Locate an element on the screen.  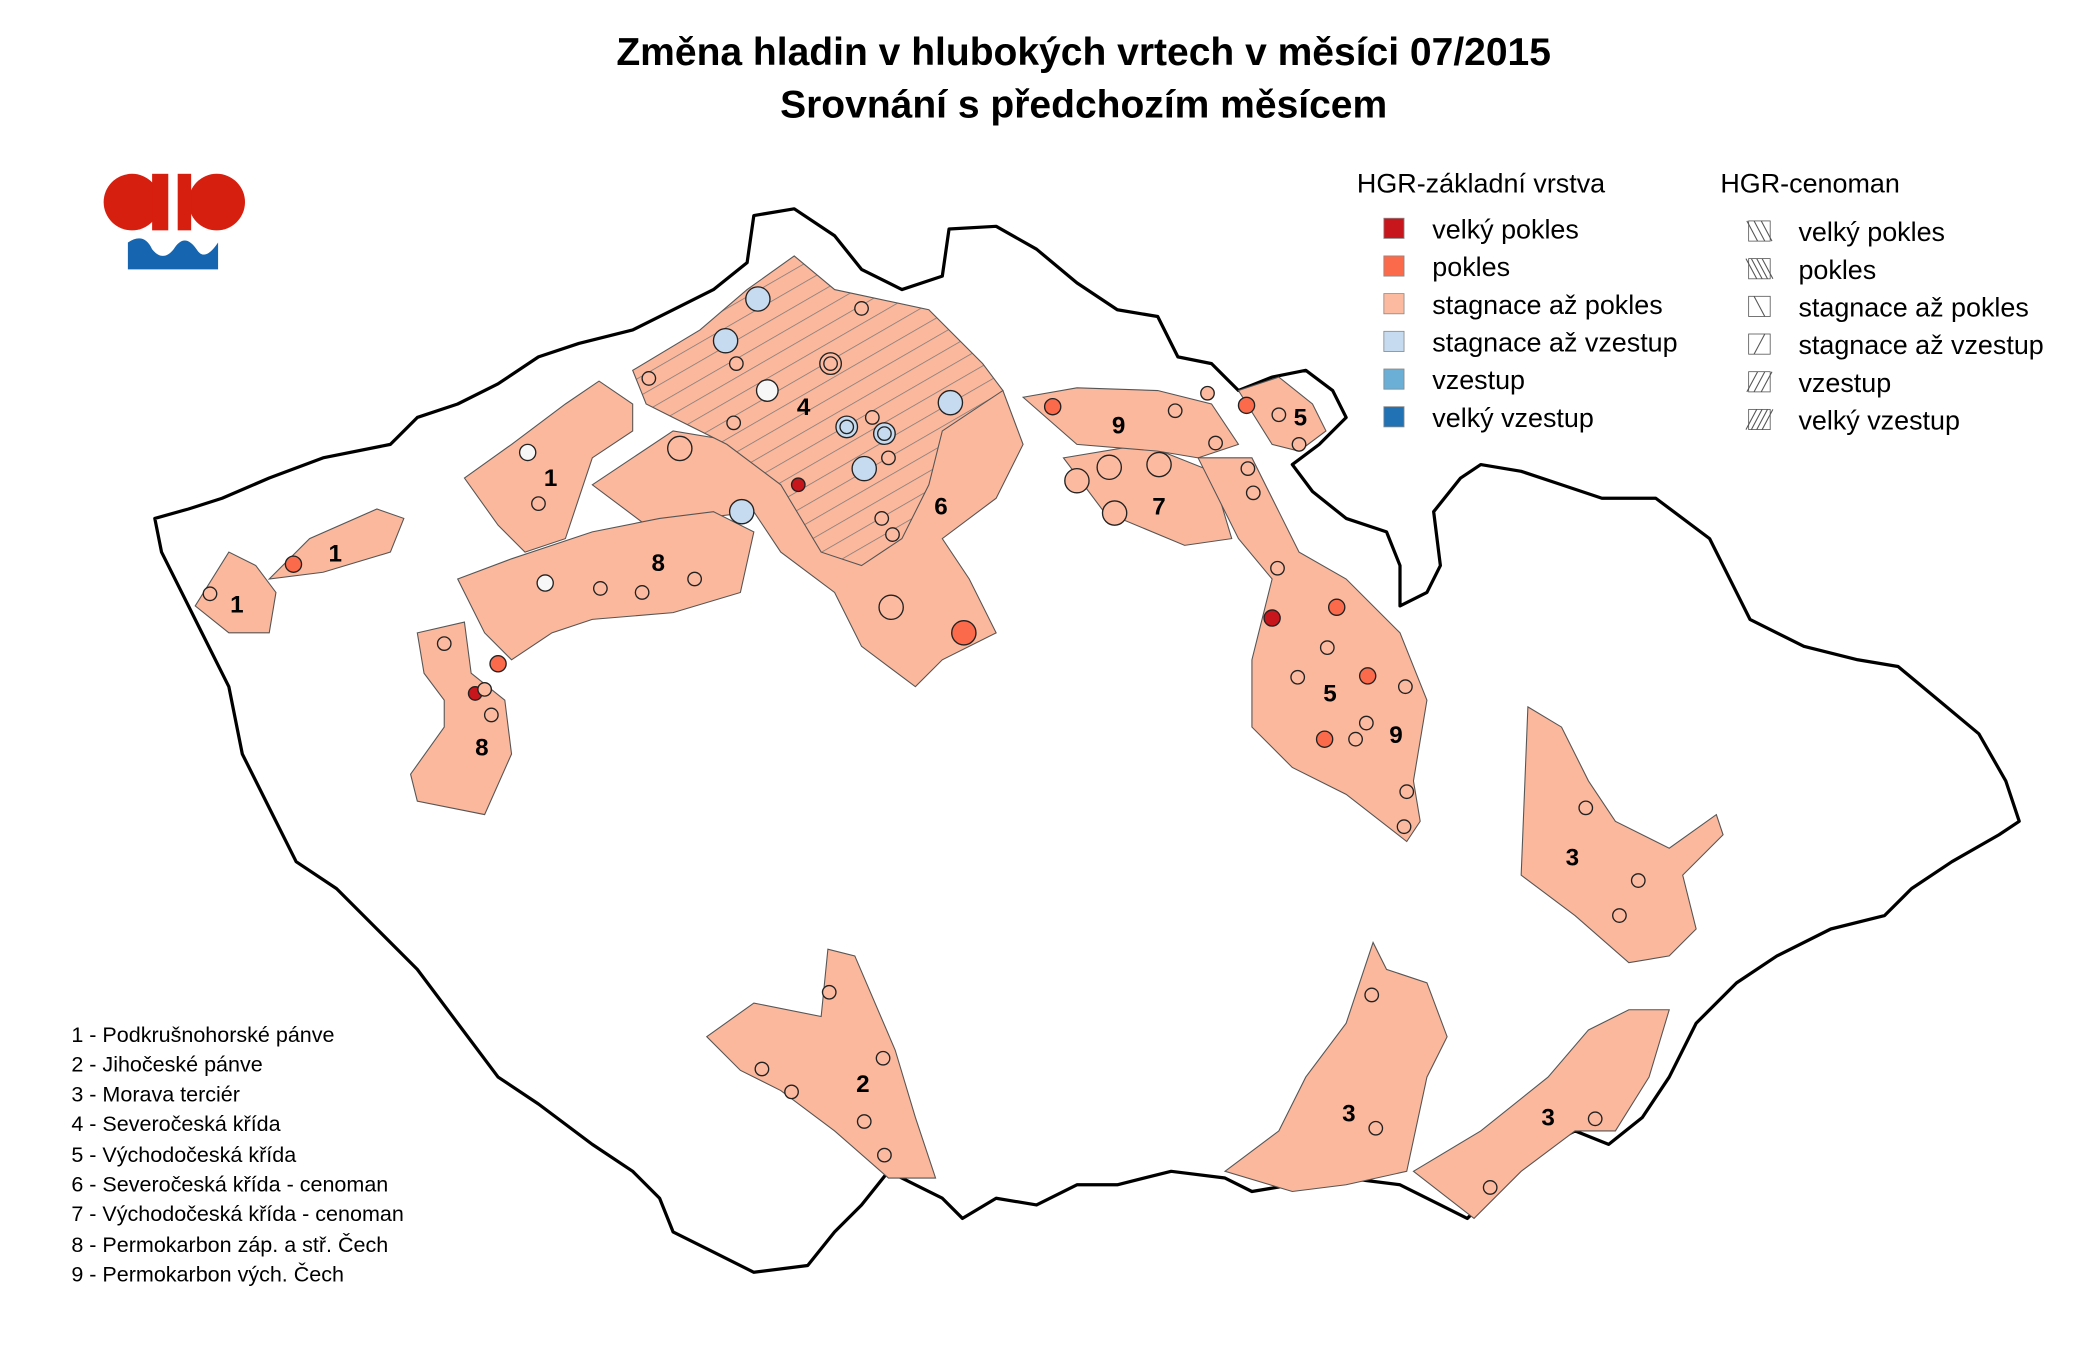
region-label: 4 is located at coordinates (804, 407).